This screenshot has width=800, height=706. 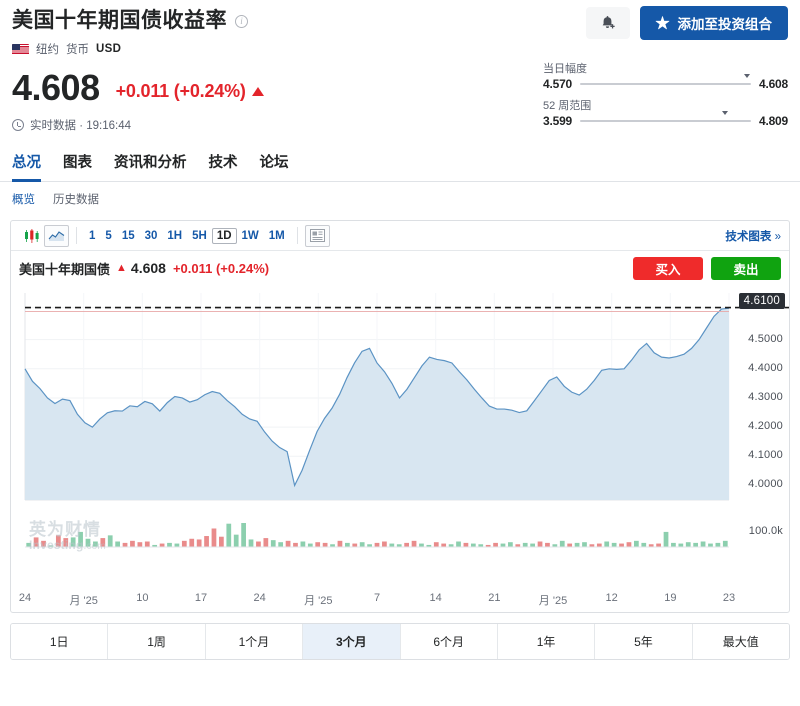 What do you see at coordinates (765, 367) in the screenshot?
I see `y-axis-tick: 4.4000` at bounding box center [765, 367].